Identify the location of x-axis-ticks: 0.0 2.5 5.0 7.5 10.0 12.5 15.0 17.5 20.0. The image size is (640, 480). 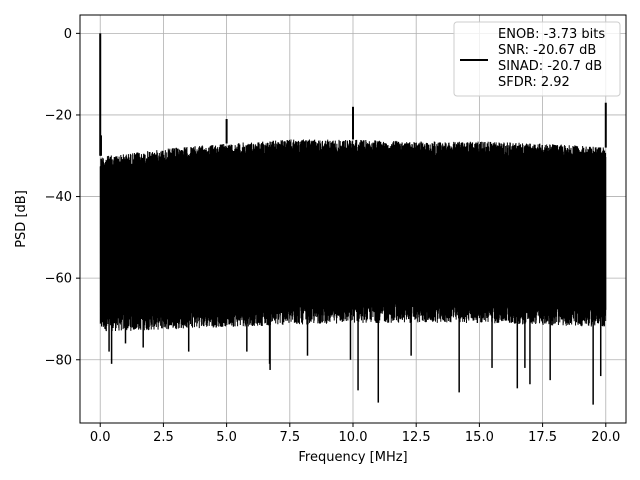
(355, 434).